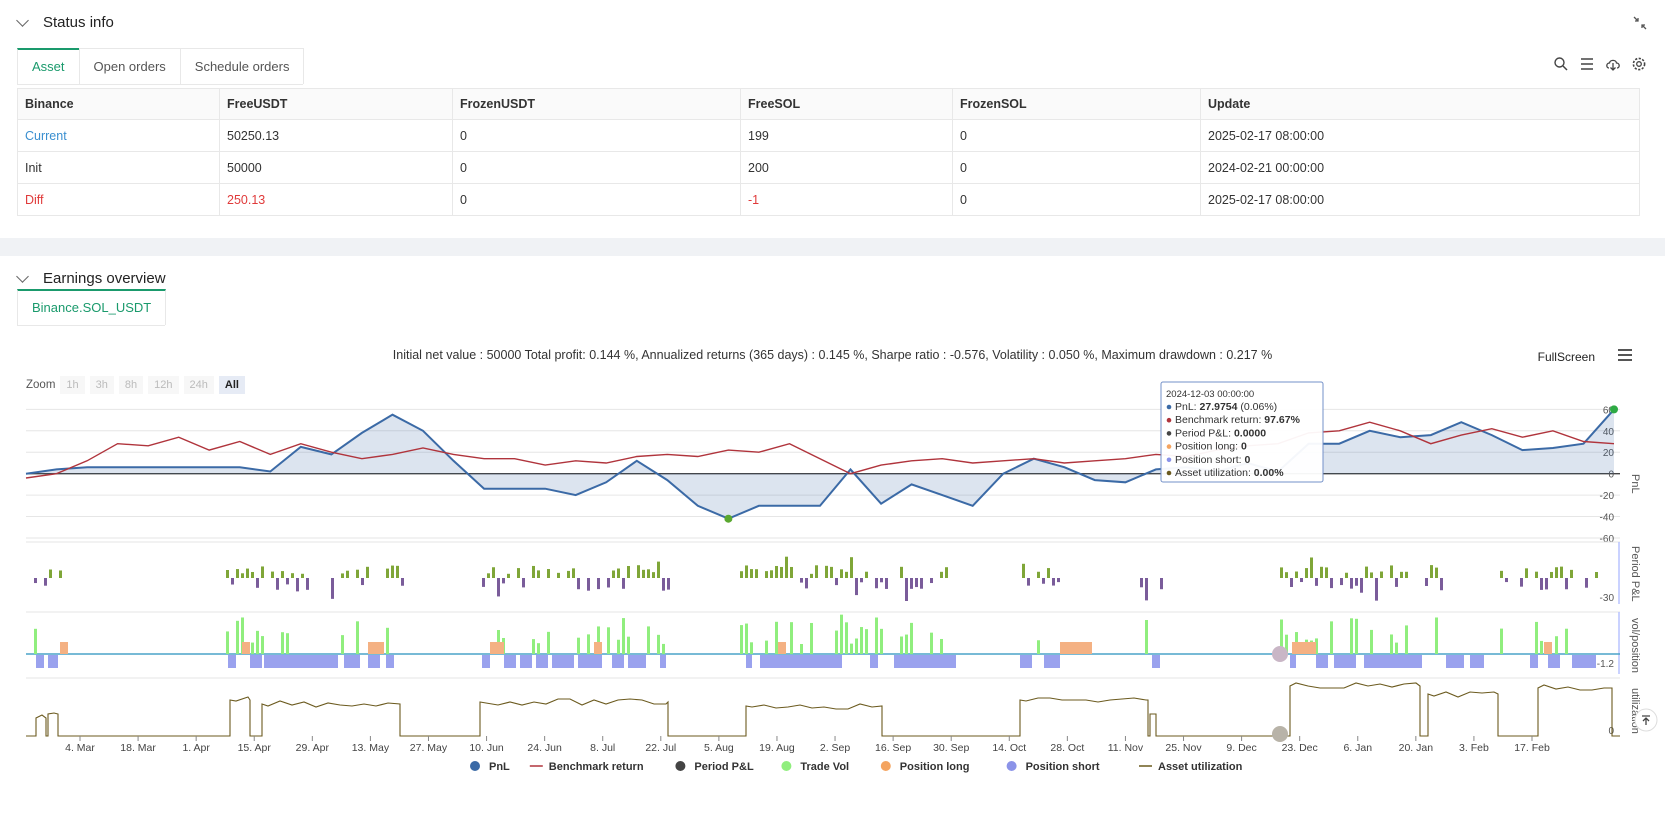 This screenshot has height=817, width=1665. Describe the element at coordinates (371, 748) in the screenshot. I see `x-tick-label: 13. May` at that location.